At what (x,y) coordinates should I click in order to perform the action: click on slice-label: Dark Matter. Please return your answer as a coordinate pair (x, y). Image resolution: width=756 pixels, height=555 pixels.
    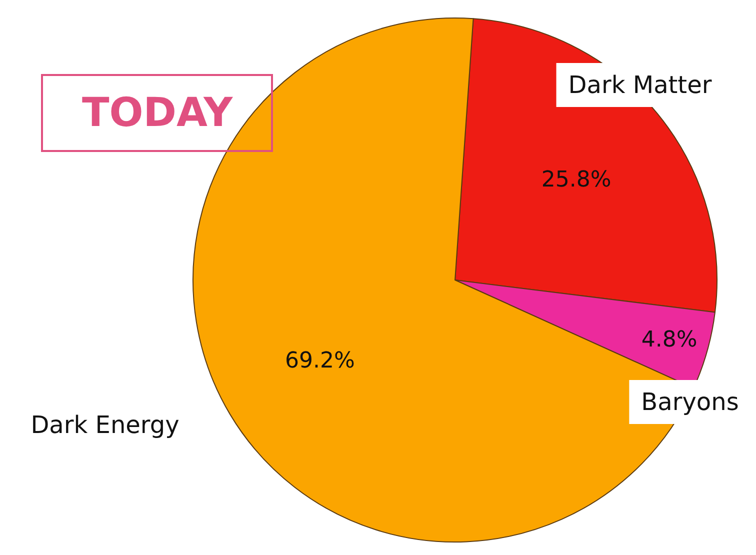
    Looking at the image, I should click on (640, 85).